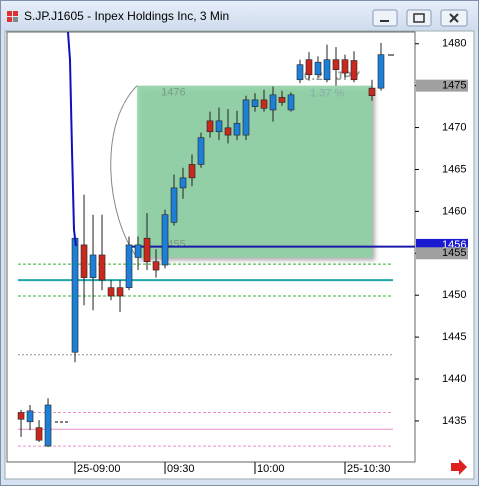  What do you see at coordinates (454, 337) in the screenshot?
I see `y-tick-label: 1445` at bounding box center [454, 337].